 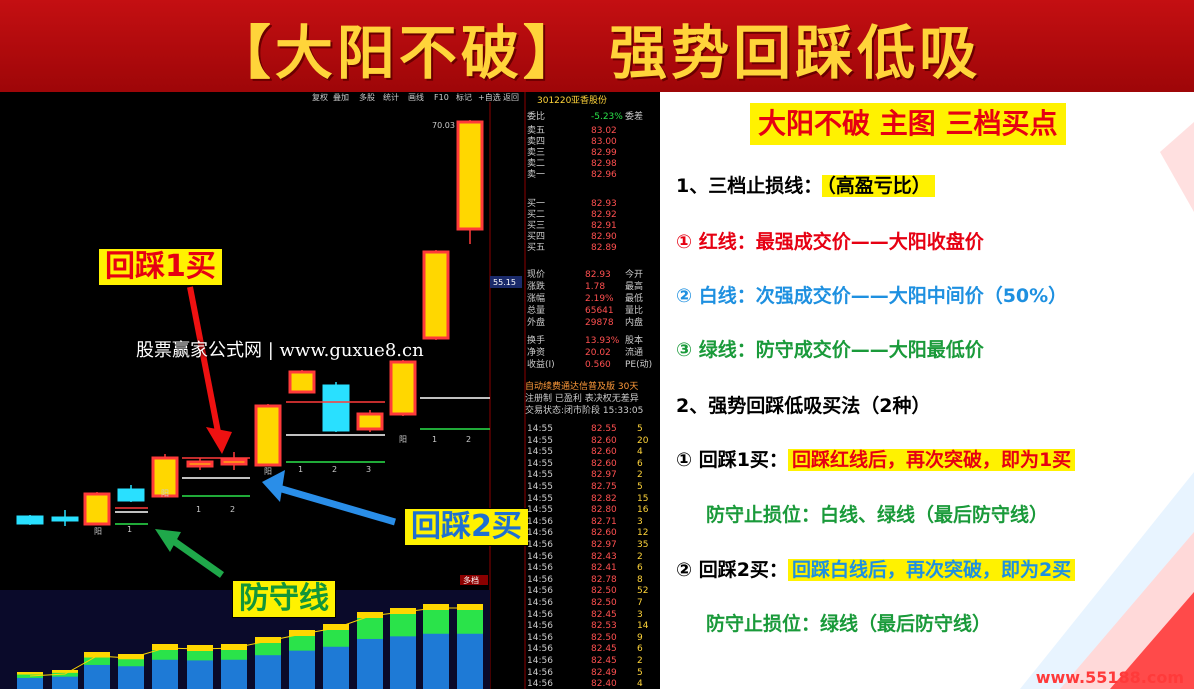 I want to click on method2-stop: 防守止损位：绿线（最后防守线）, so click(x=849, y=624).